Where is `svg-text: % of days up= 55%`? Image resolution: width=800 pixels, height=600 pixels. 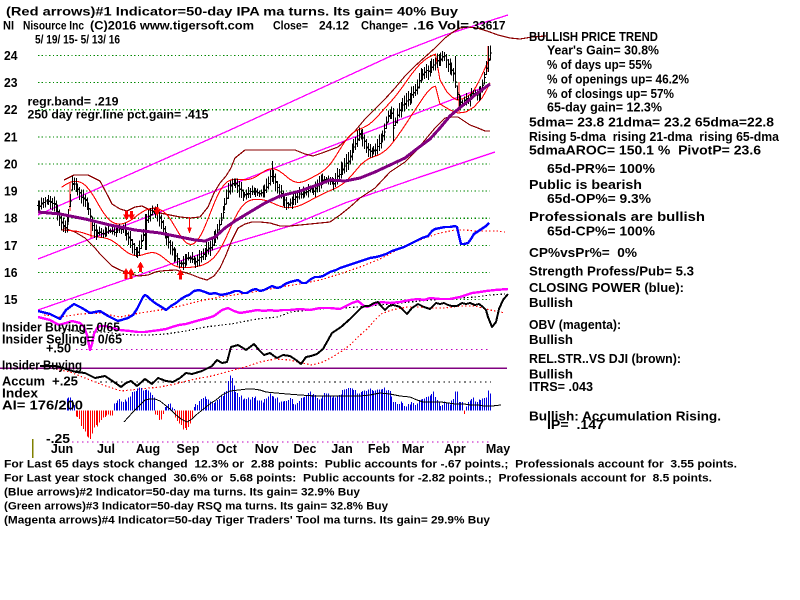 svg-text: % of days up= 55% is located at coordinates (599, 65).